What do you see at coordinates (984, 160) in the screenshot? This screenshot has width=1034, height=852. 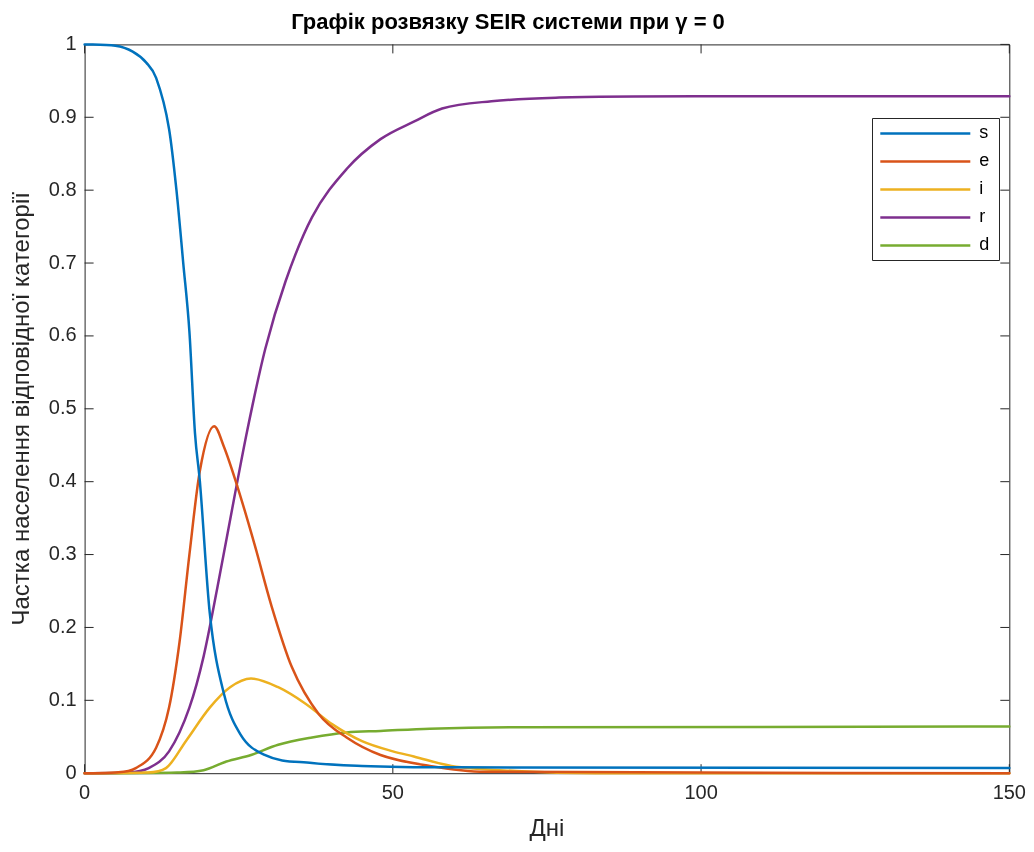 I see `legend-label: e` at bounding box center [984, 160].